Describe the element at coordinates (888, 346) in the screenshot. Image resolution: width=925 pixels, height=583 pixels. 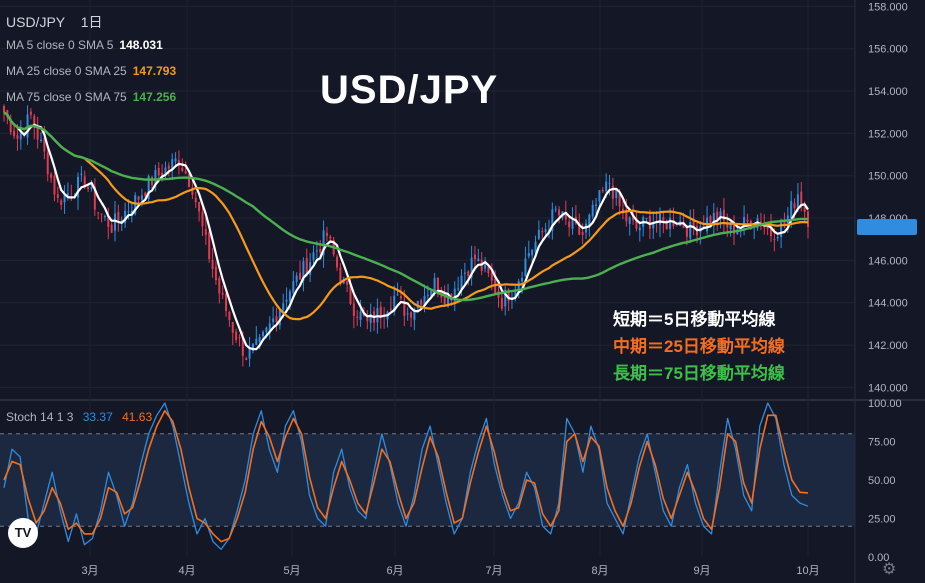
I see `price-tick-label: 142.000` at that location.